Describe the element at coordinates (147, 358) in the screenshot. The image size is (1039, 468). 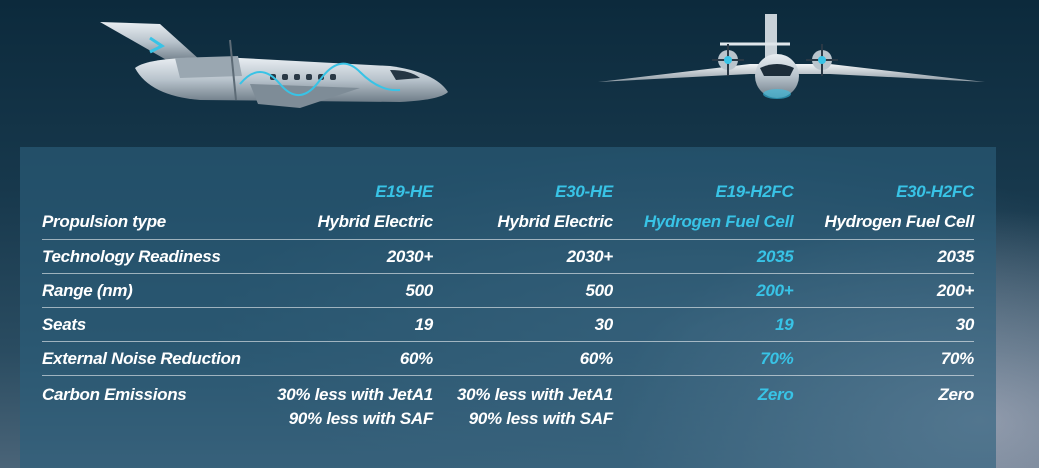
I see `row-label: External Noise Reduction` at that location.